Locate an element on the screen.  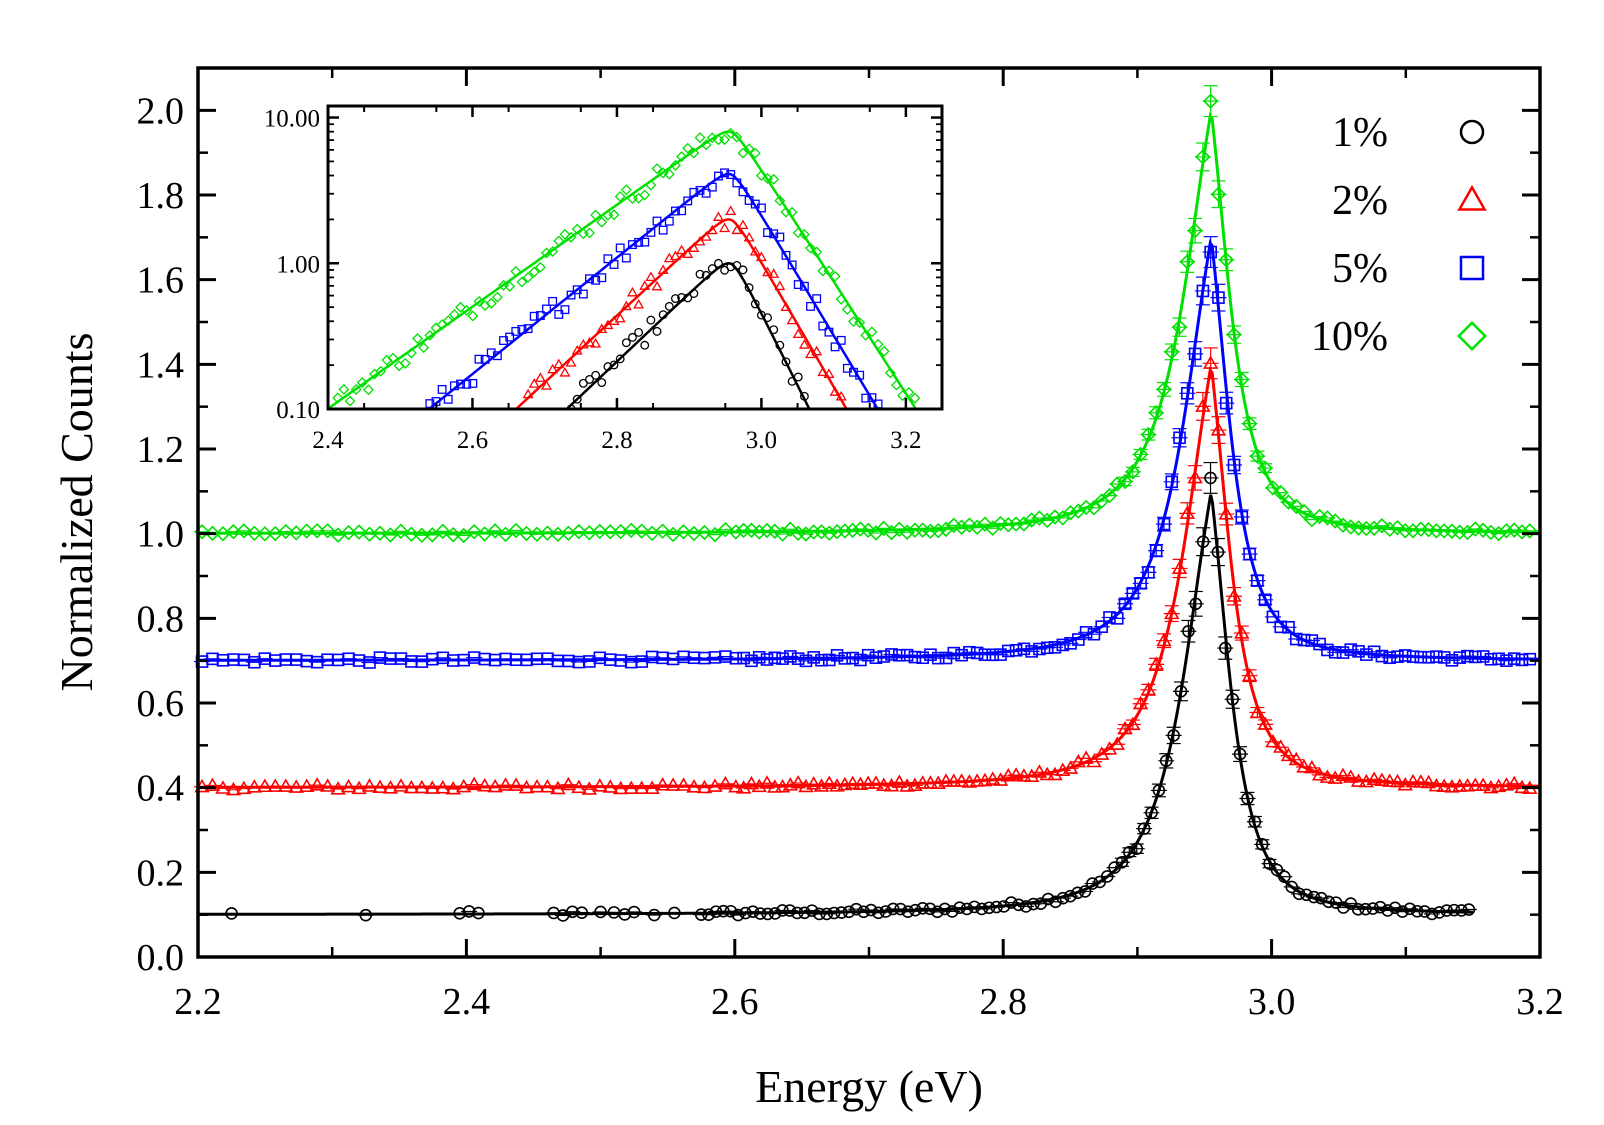
inset-y-tick-labels: 0.10 1.00 10.00 is located at coordinates (292, 265).